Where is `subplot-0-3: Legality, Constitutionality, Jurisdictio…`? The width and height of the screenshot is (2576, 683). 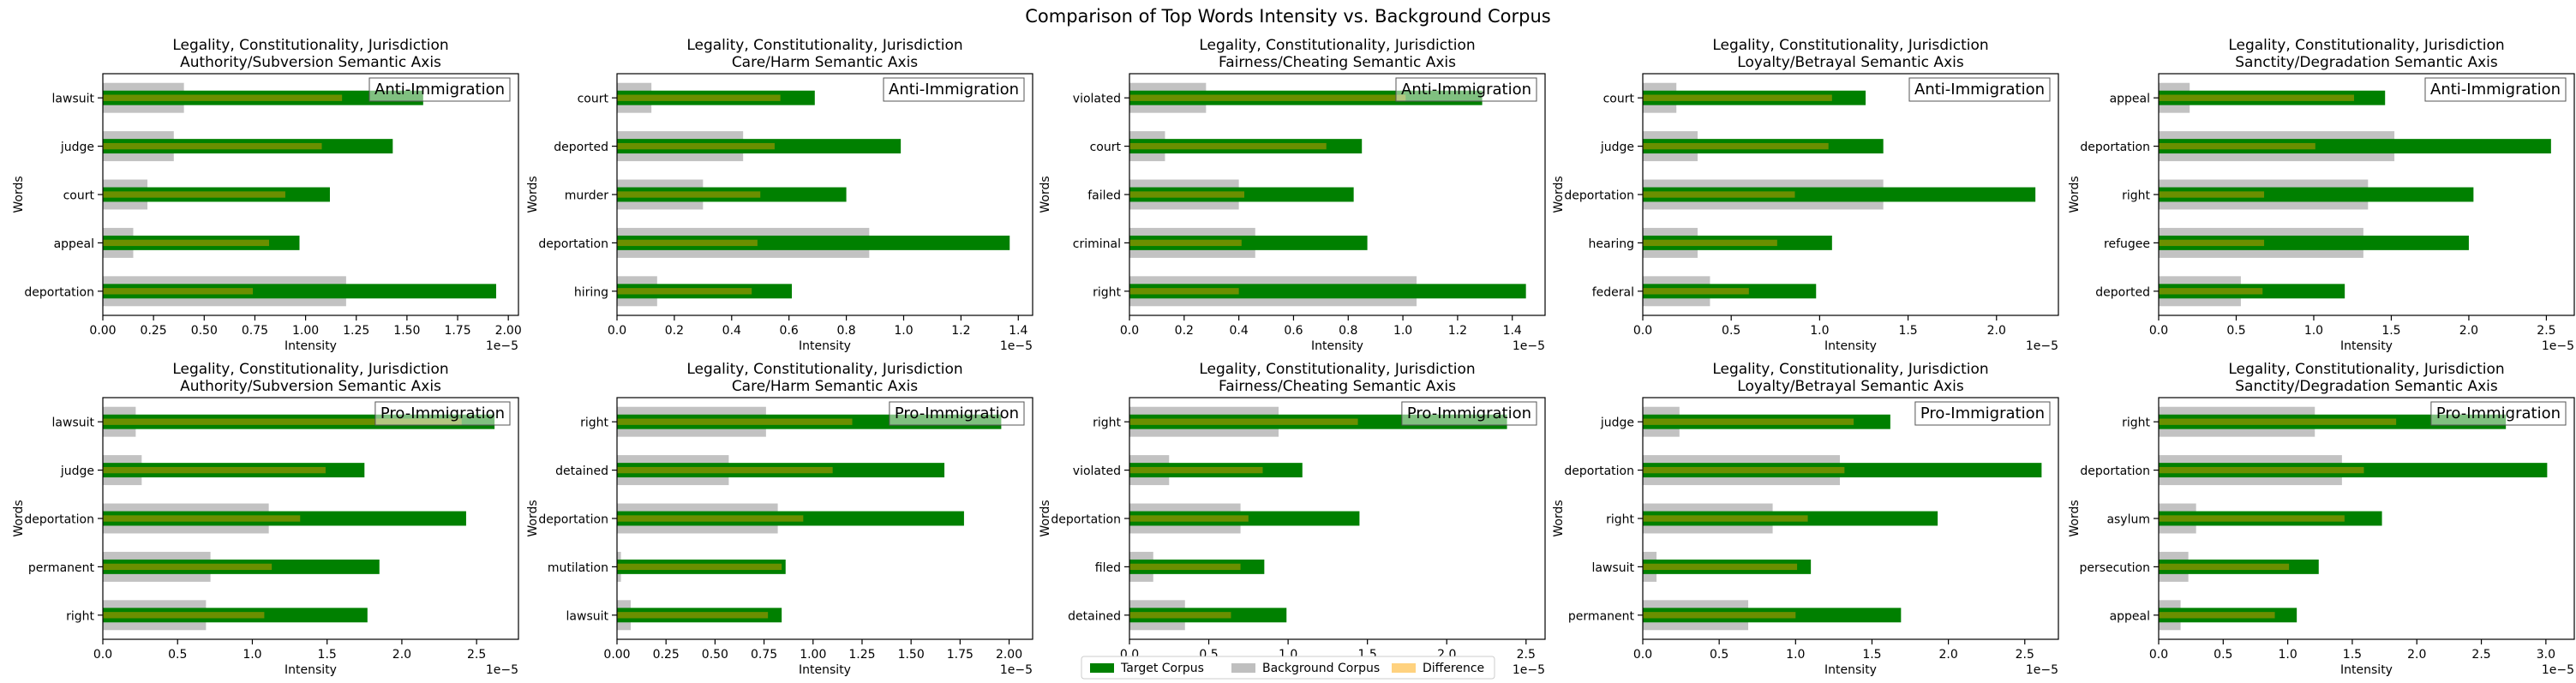 subplot-0-3: Legality, Constitutionality, Jurisdictio… is located at coordinates (1805, 195).